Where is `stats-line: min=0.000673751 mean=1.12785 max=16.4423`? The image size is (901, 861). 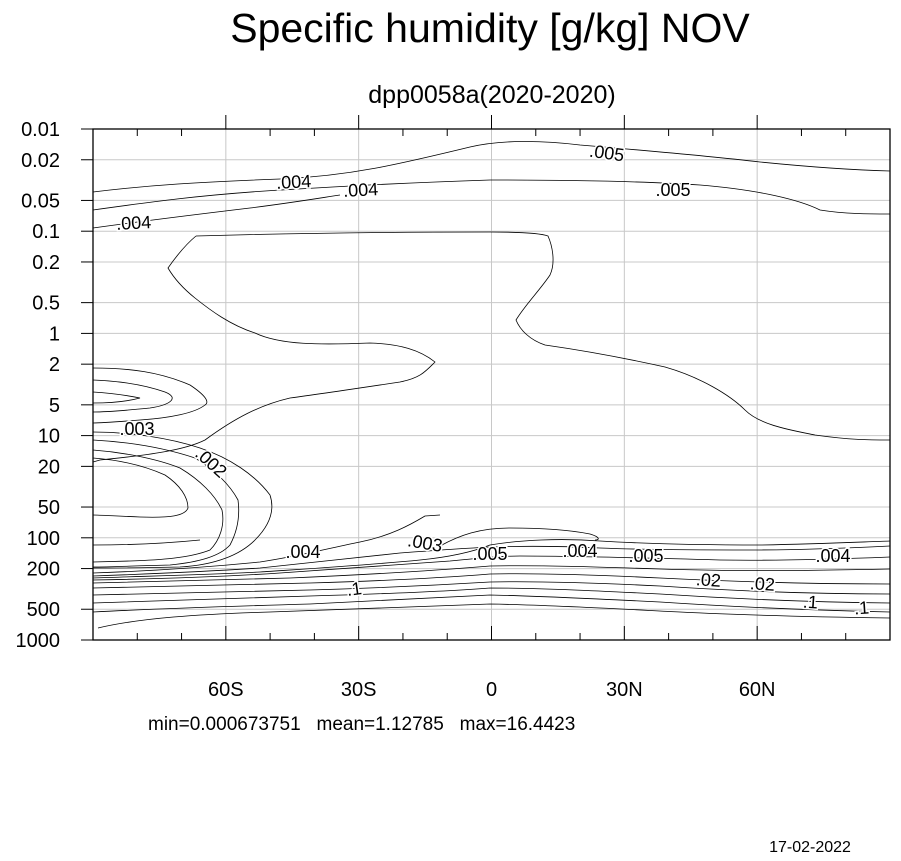
stats-line: min=0.000673751 mean=1.12785 max=16.4423 is located at coordinates (361, 724).